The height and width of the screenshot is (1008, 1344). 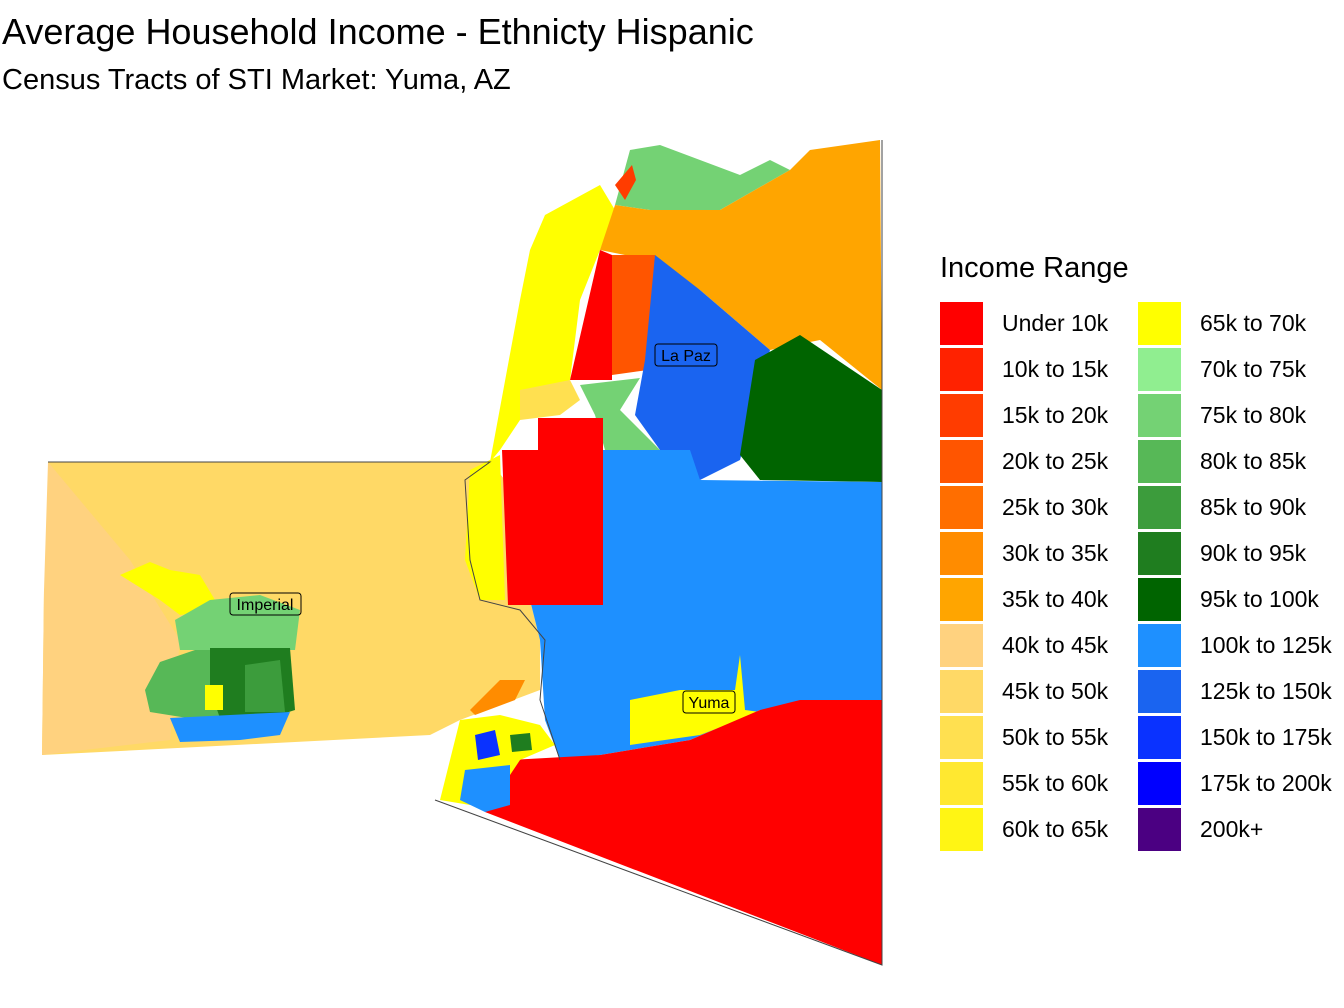 What do you see at coordinates (702, 367) in the screenshot?
I see `tract-la-paz-blue` at bounding box center [702, 367].